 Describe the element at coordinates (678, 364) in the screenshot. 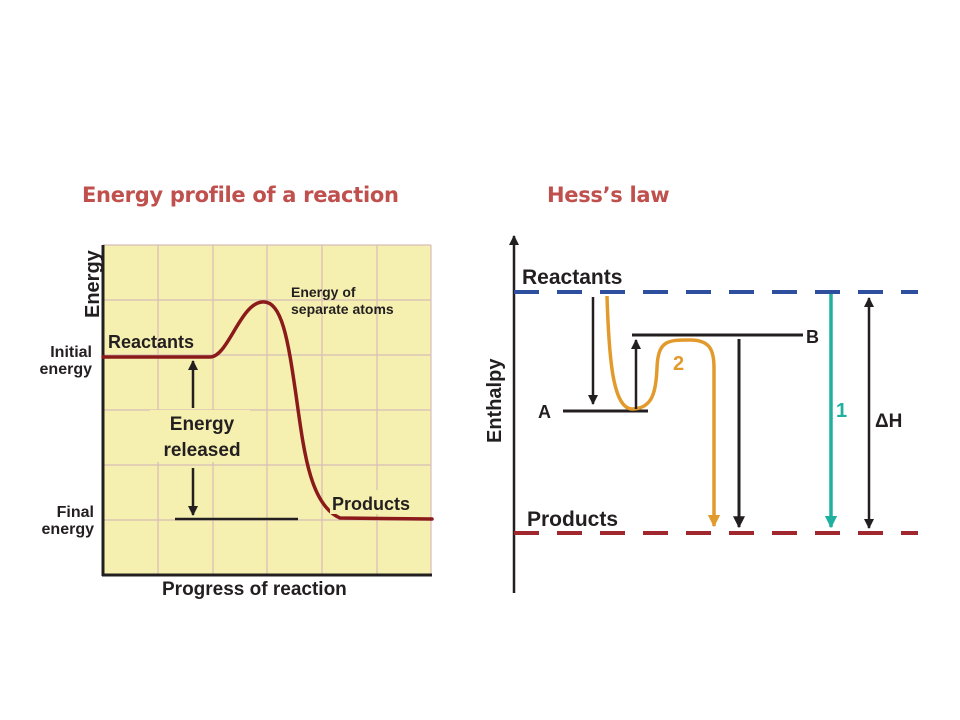

I see `route-2-label: 2` at that location.